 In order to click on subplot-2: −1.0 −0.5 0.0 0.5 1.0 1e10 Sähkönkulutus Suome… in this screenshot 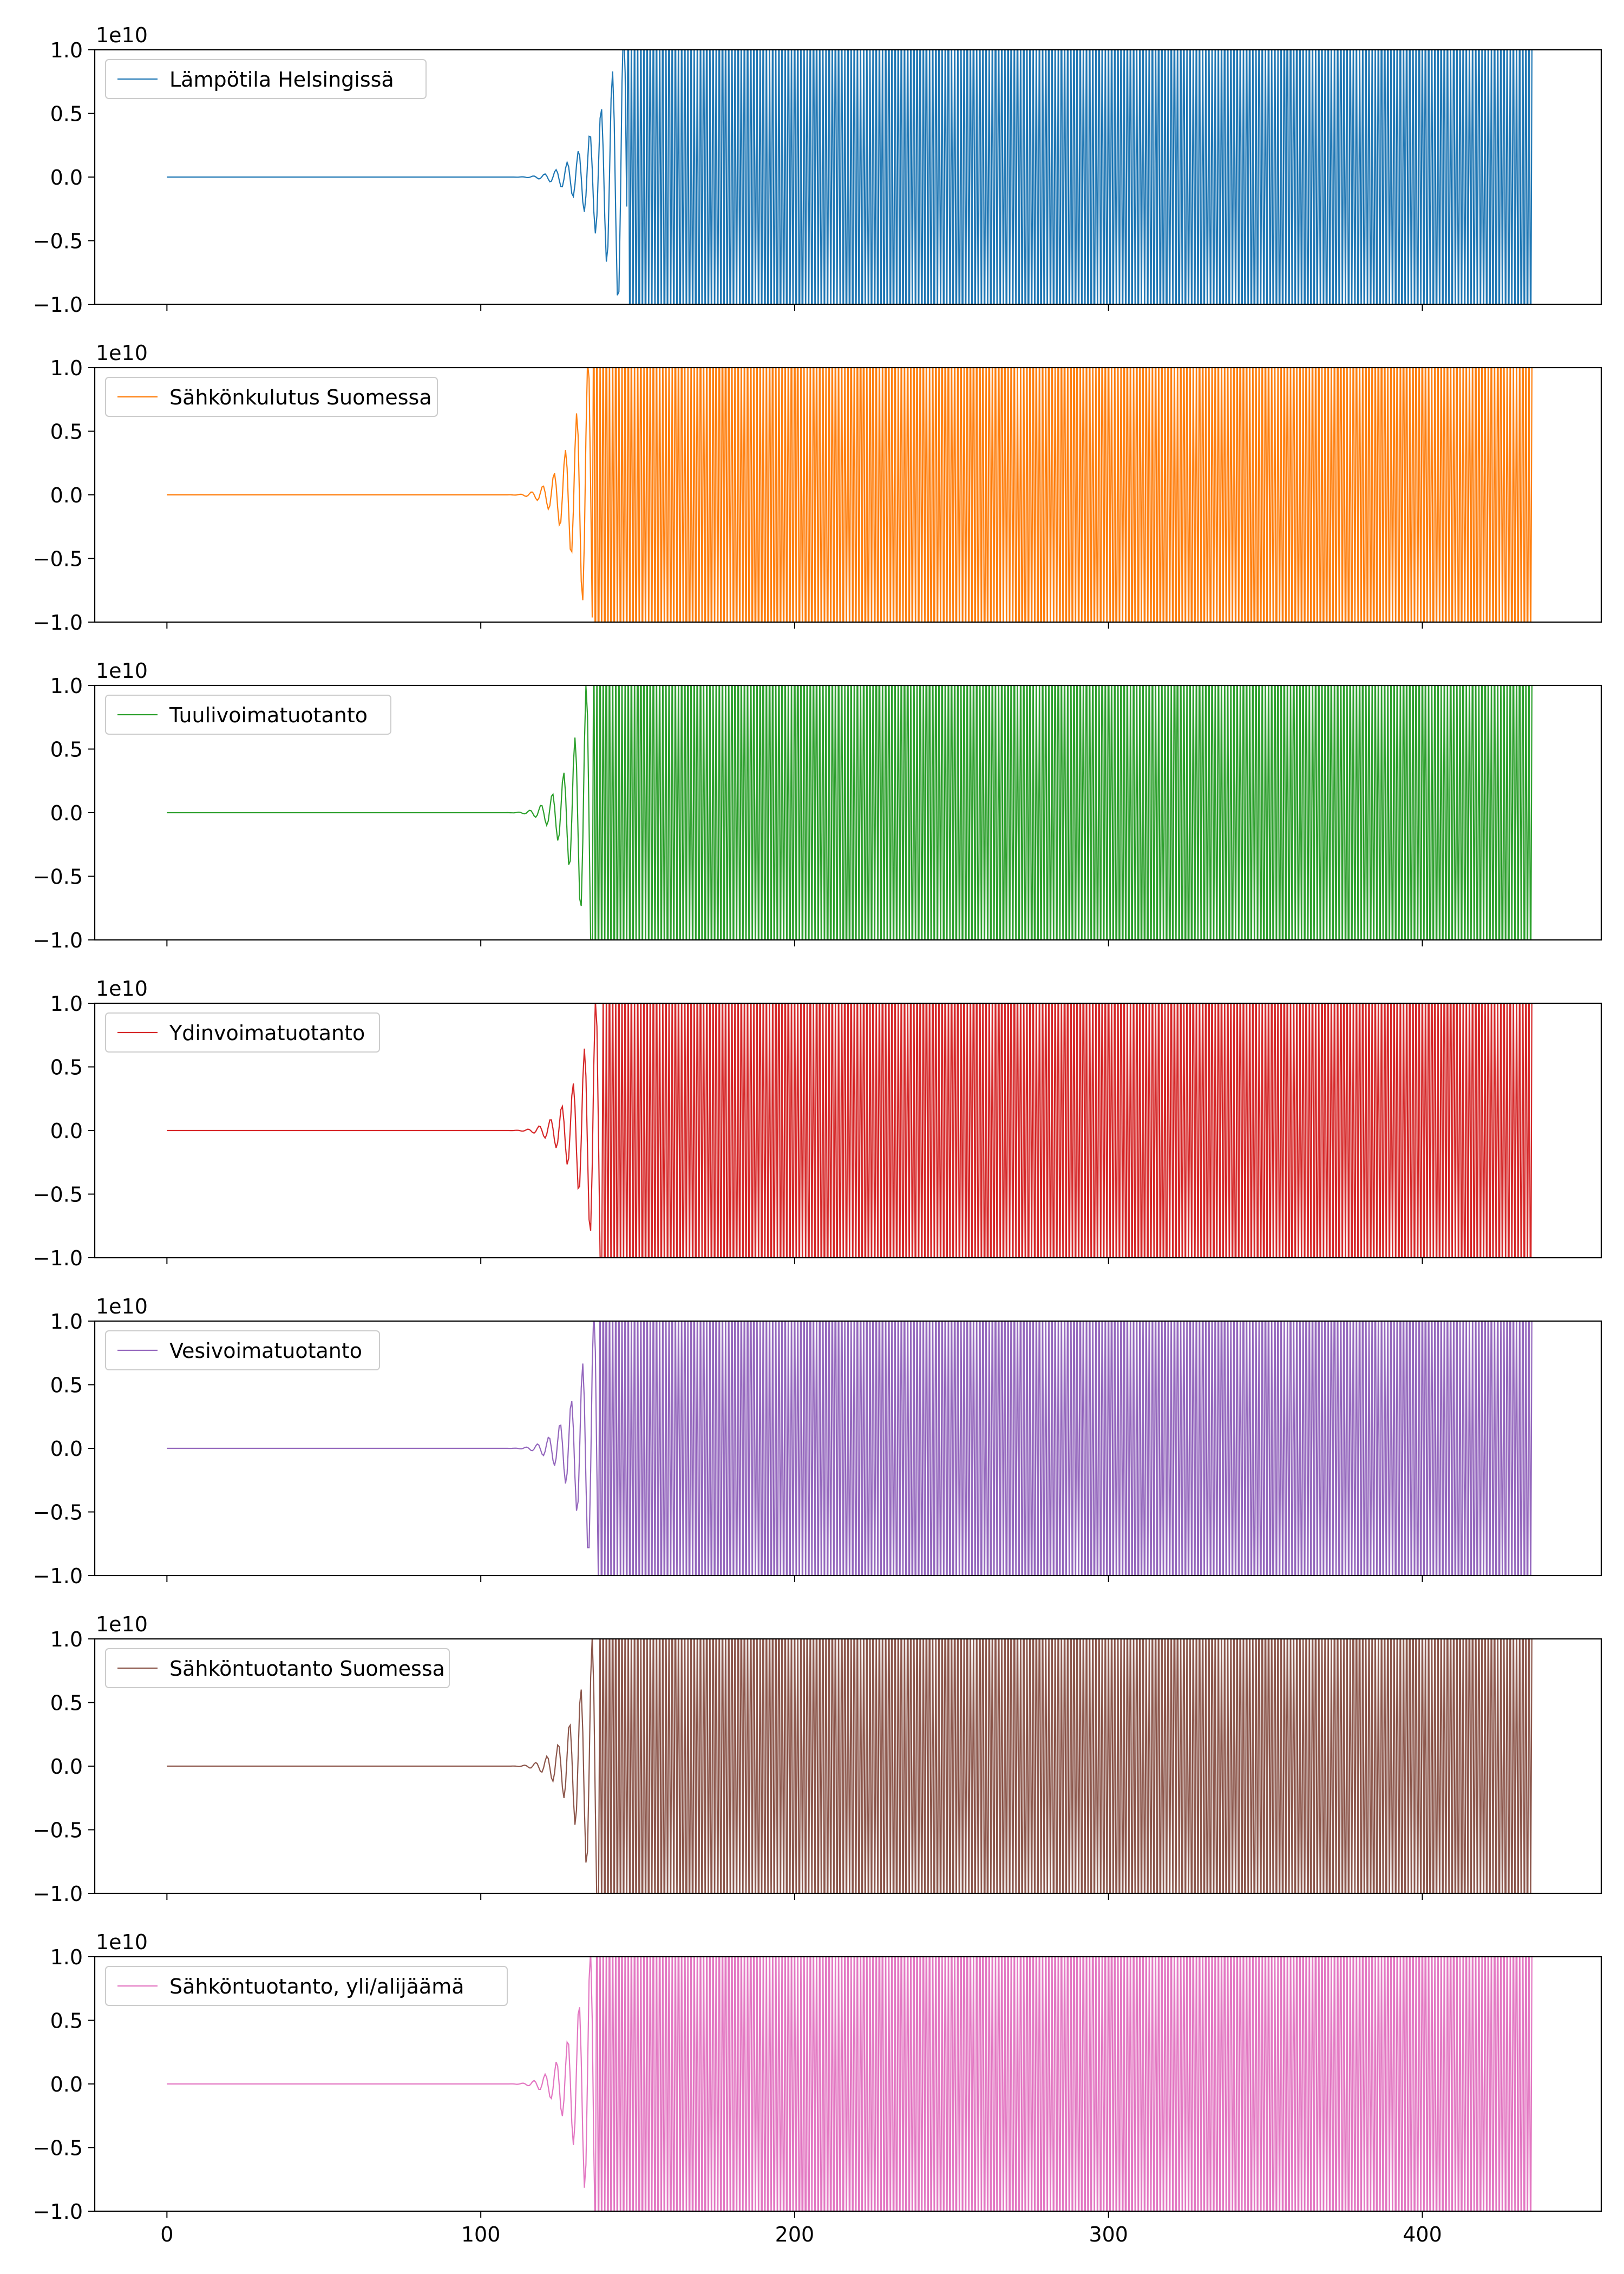, I will do `click(817, 488)`.